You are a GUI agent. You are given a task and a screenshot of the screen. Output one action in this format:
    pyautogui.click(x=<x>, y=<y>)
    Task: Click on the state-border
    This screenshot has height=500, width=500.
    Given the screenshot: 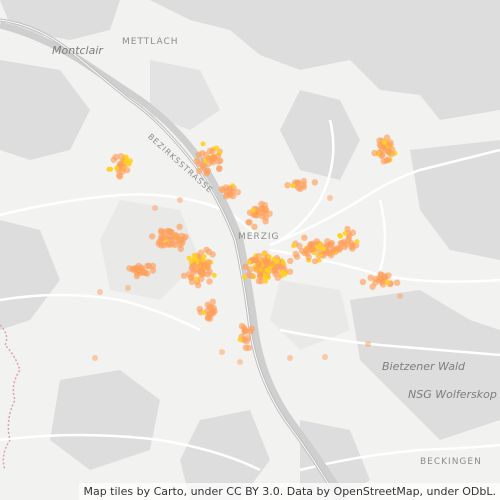 What is the action you would take?
    pyautogui.click(x=10, y=397)
    